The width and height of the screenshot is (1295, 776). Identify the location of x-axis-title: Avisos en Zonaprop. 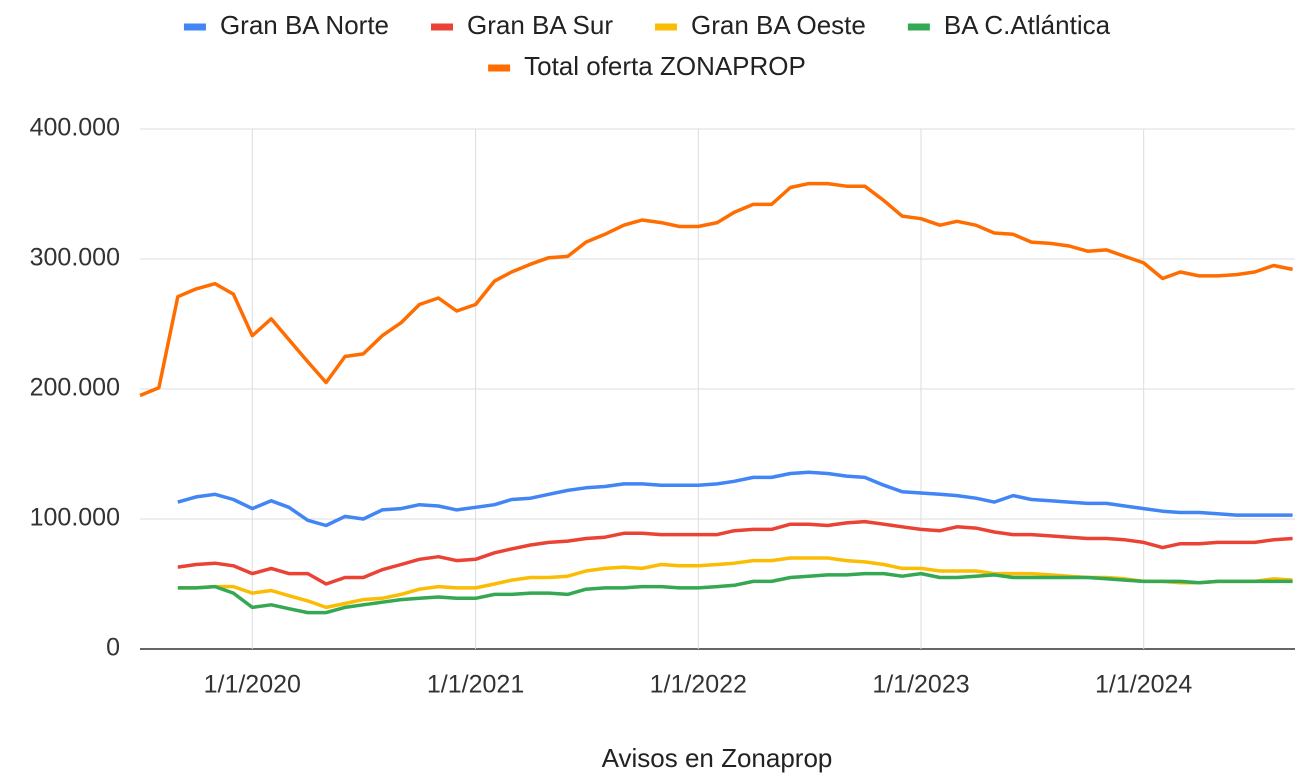
(717, 758).